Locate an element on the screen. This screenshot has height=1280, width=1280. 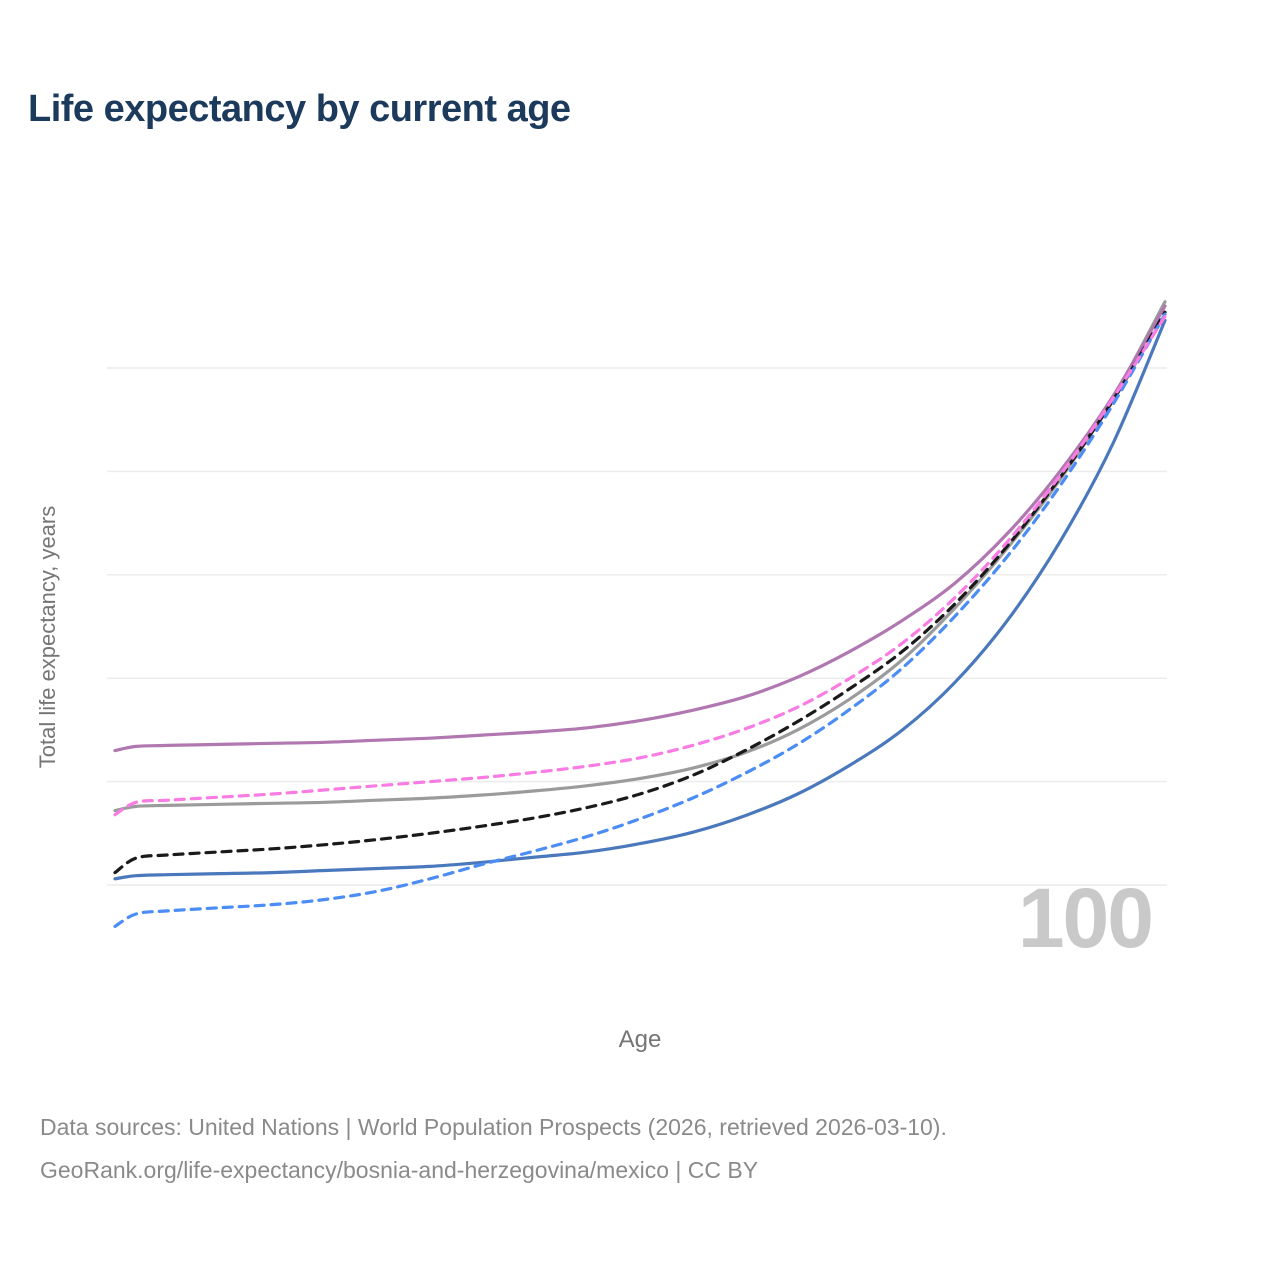
hover-age-watermark: 100 is located at coordinates (1085, 918).